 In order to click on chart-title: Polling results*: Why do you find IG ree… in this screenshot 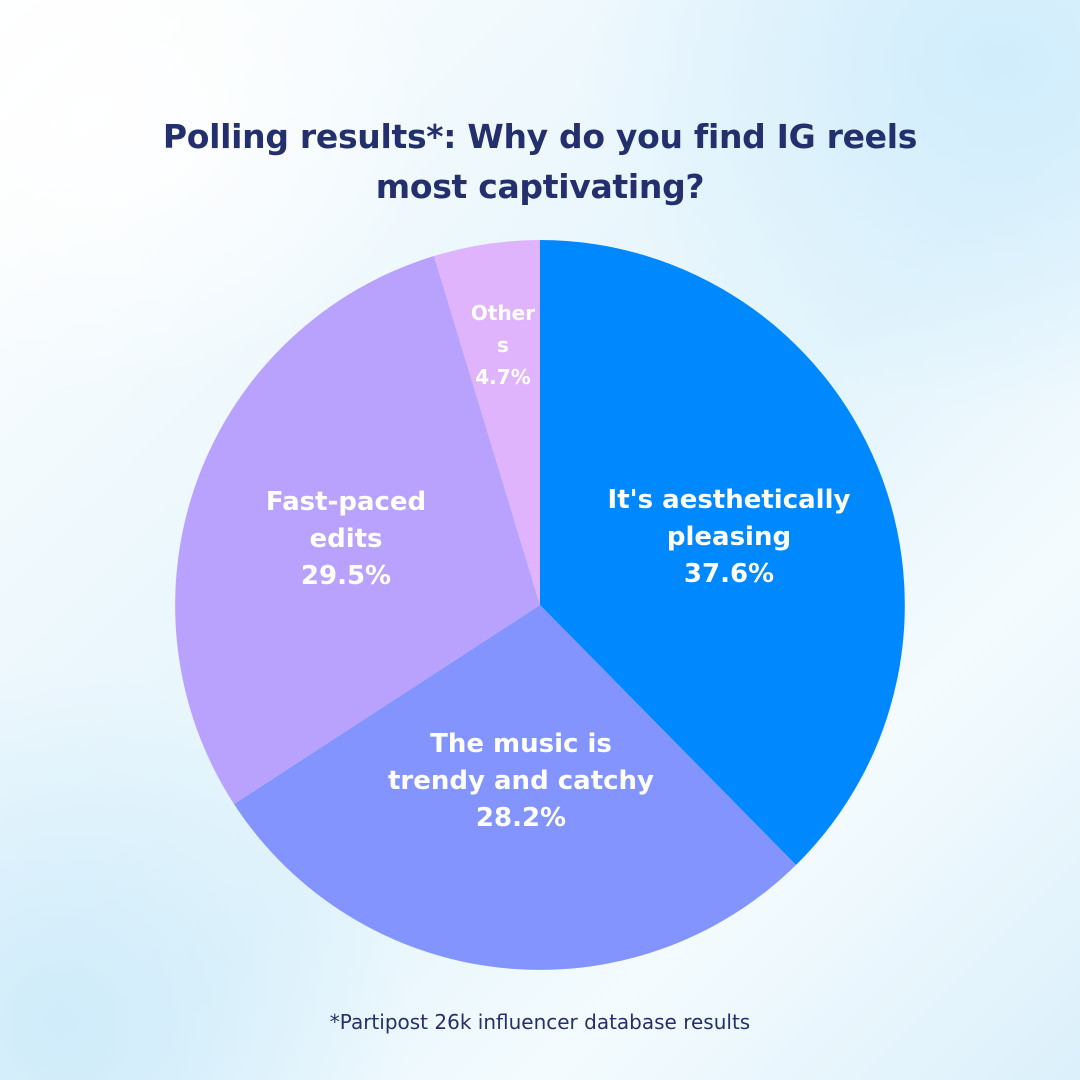, I will do `click(540, 162)`.